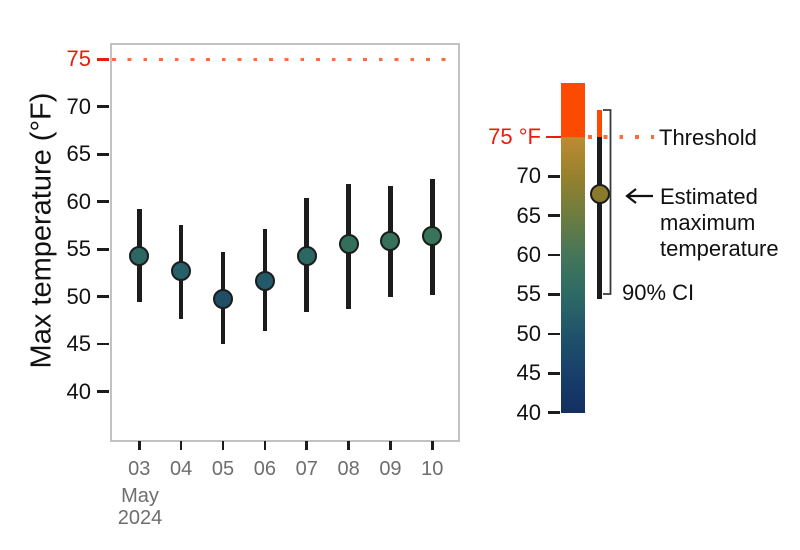 The width and height of the screenshot is (800, 550). Describe the element at coordinates (264, 469) in the screenshot. I see `x-tick-label: 06` at that location.